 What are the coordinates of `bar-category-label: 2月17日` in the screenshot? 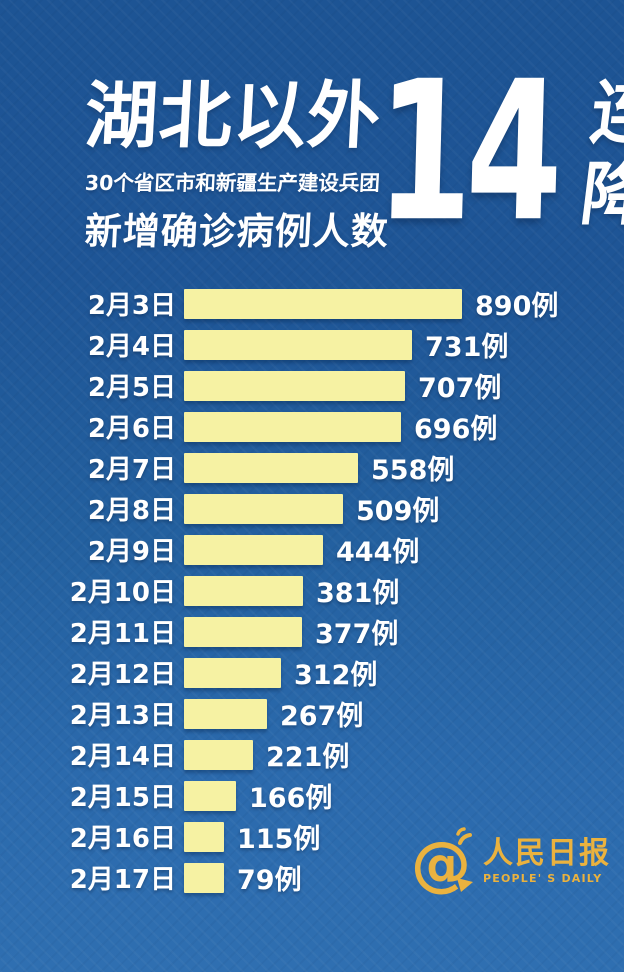 It's located at (122, 880).